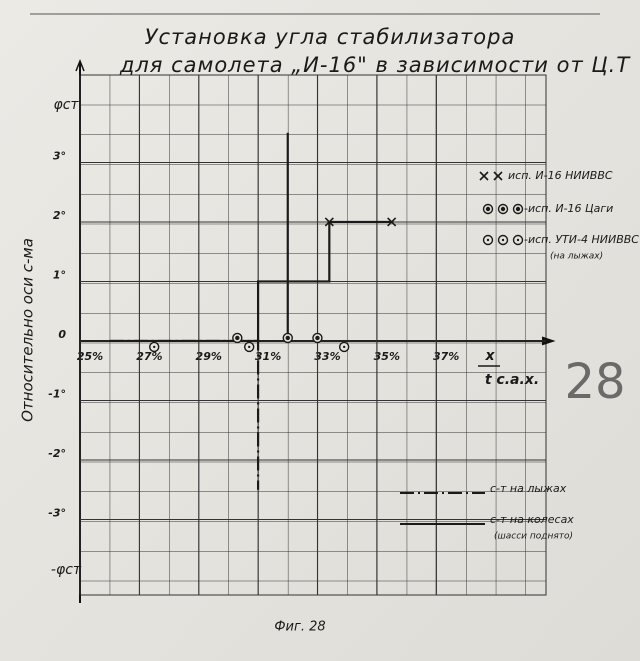 The height and width of the screenshot is (661, 640). What do you see at coordinates (80, 65) in the screenshot?
I see `y-axis-arrow` at bounding box center [80, 65].